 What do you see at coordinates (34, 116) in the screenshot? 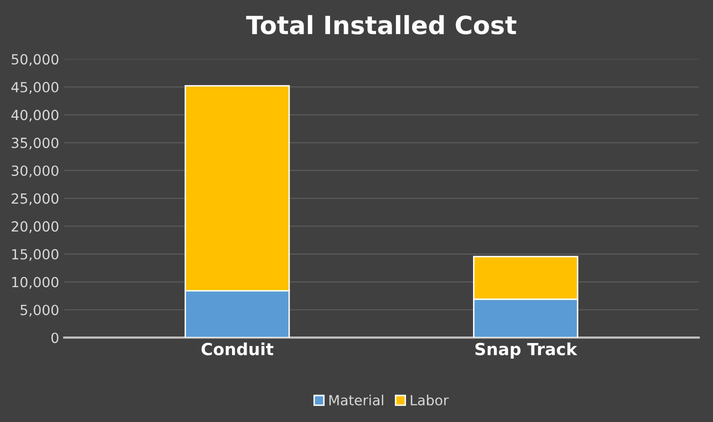
I see `y-tick-label: 40,000` at bounding box center [34, 116].